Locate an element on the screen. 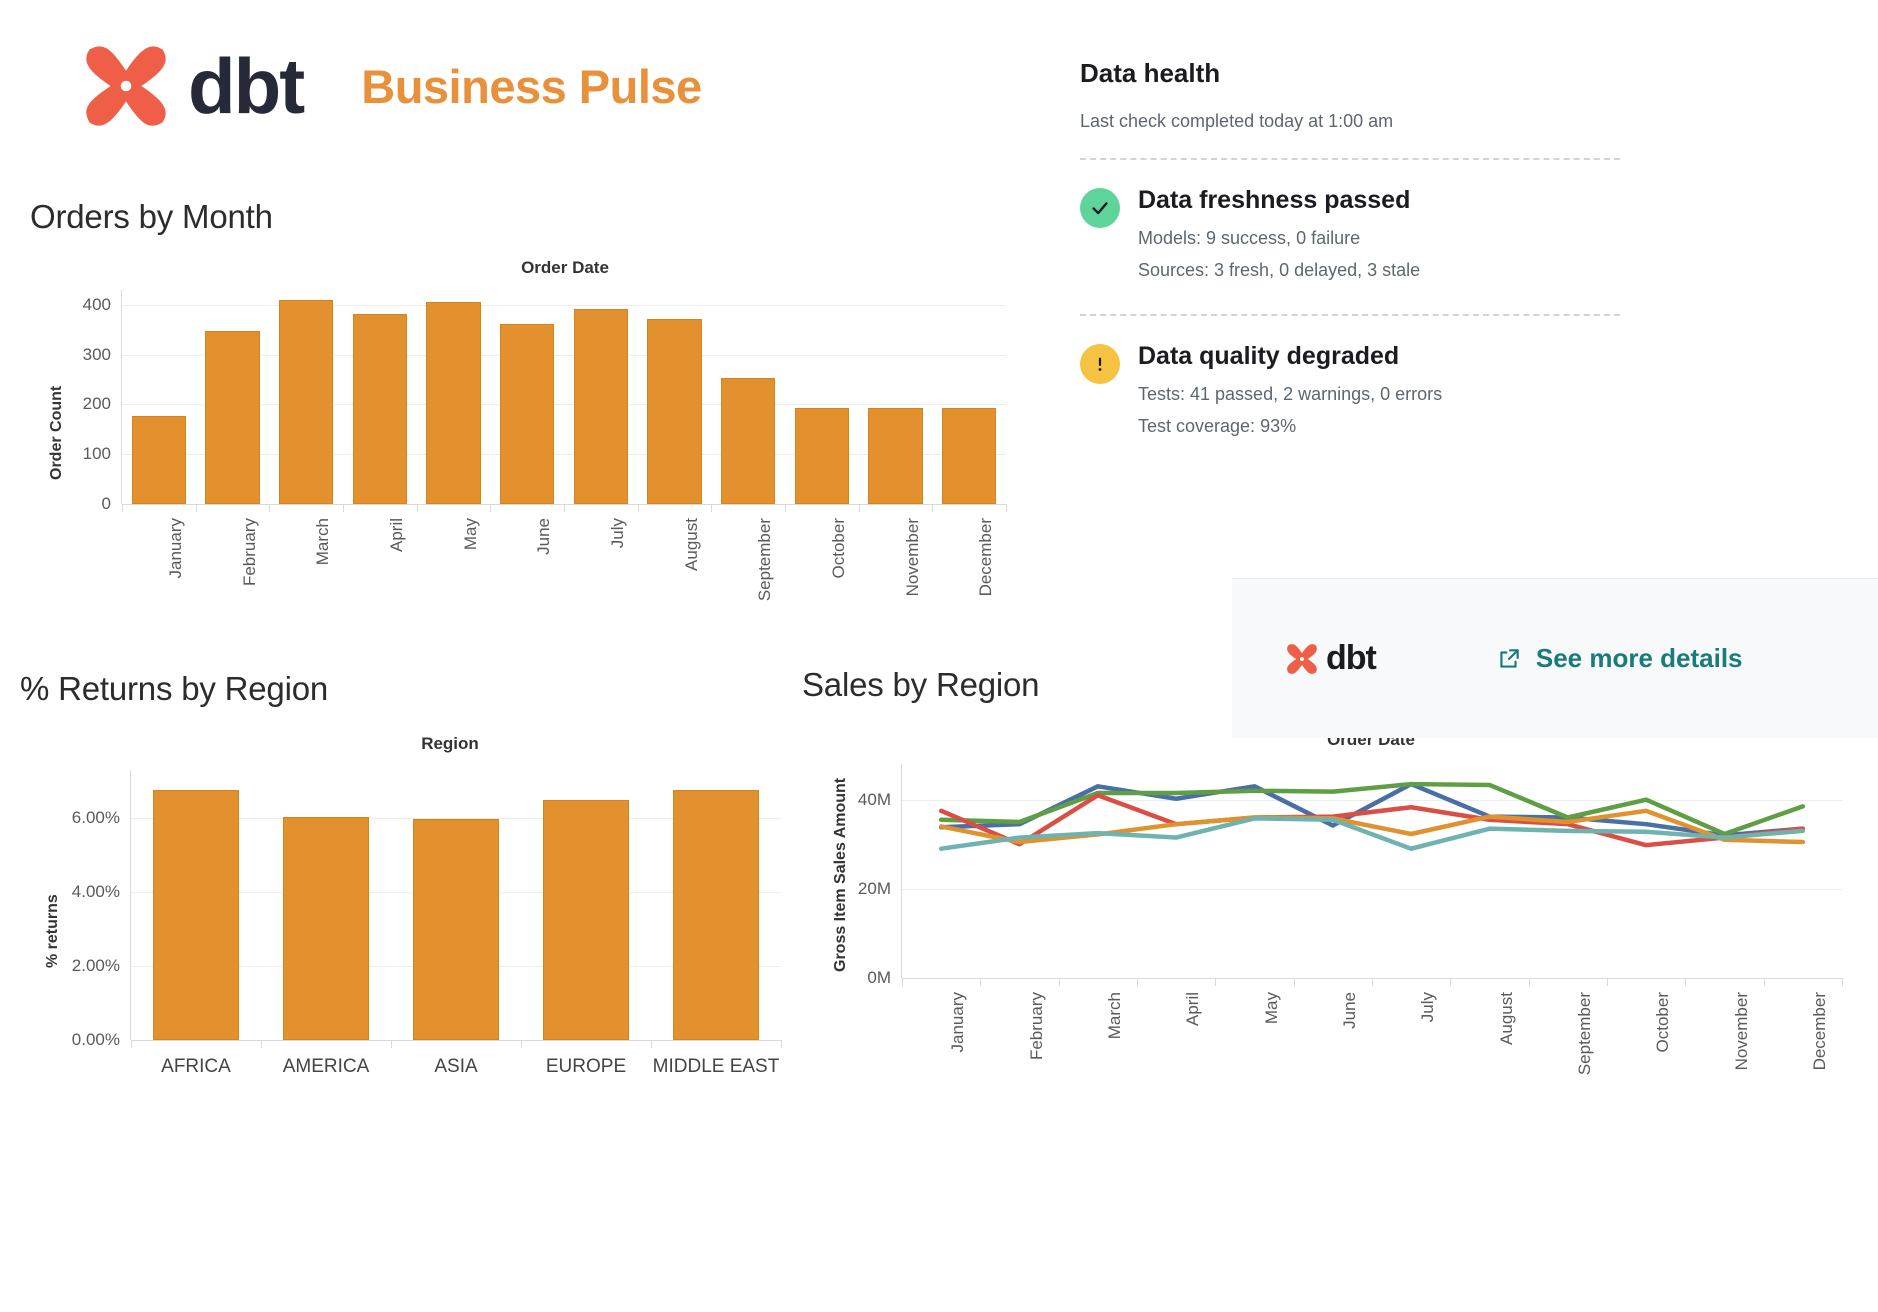 This screenshot has width=1878, height=1312. health-item-heading: Data freshness passed is located at coordinates (1274, 200).